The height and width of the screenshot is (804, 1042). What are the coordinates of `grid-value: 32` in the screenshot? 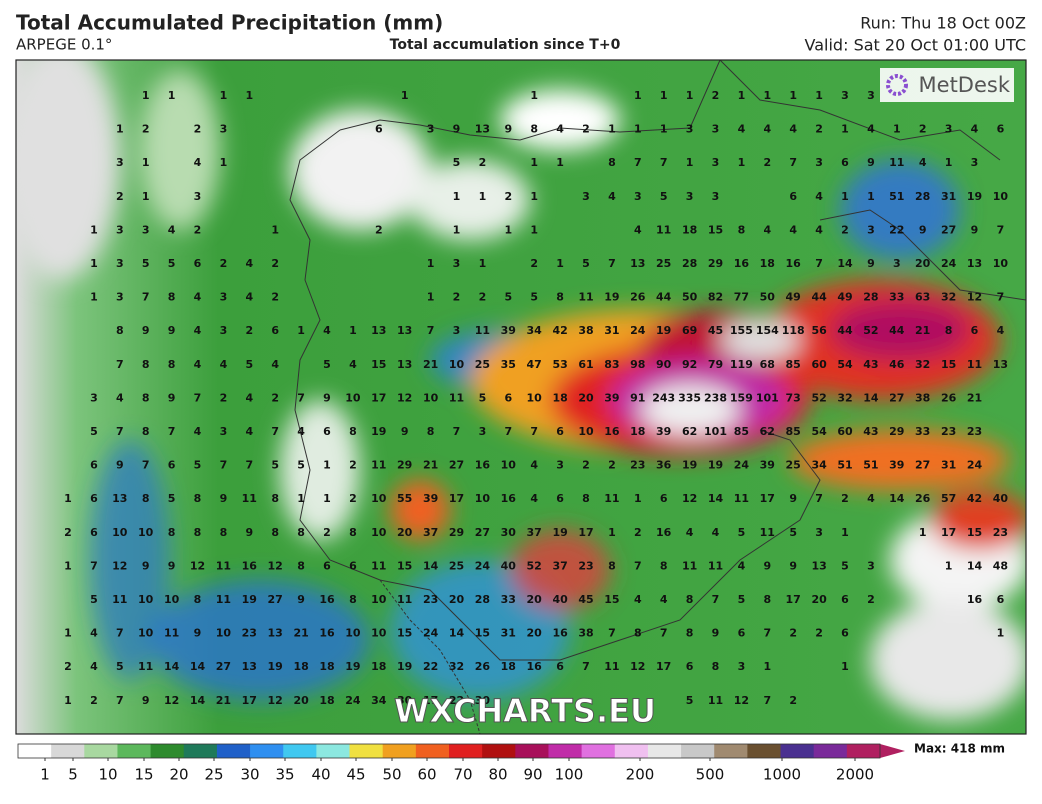 It's located at (456, 666).